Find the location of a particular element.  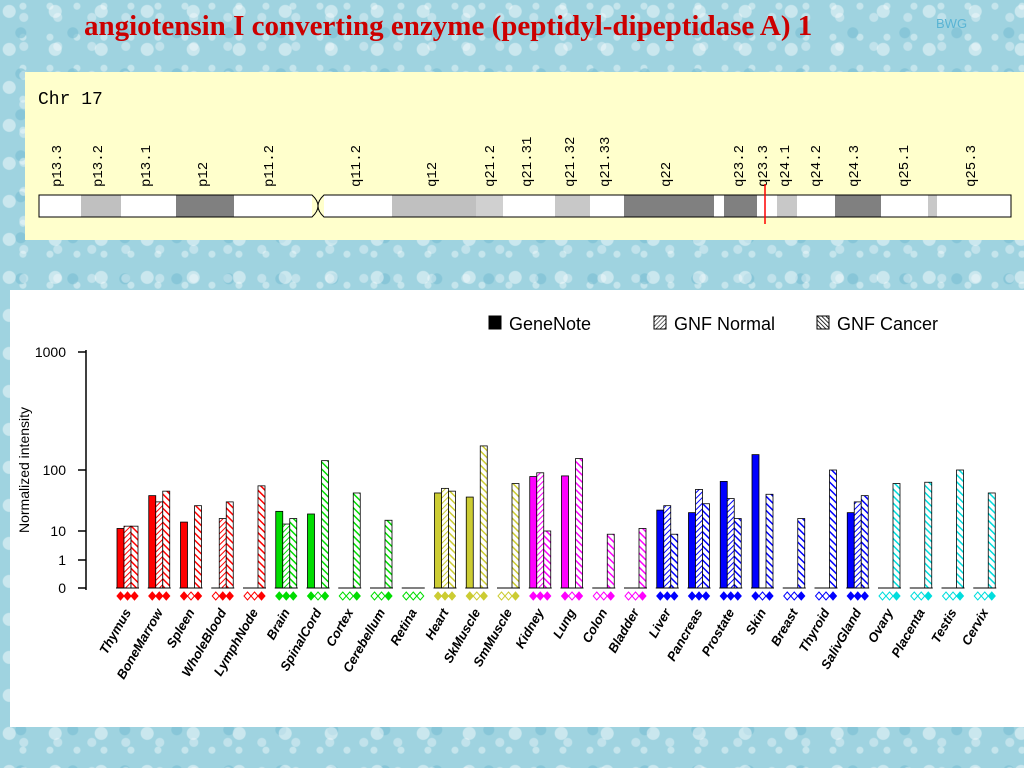

bar-thymus-gnf-normal is located at coordinates (127, 557).